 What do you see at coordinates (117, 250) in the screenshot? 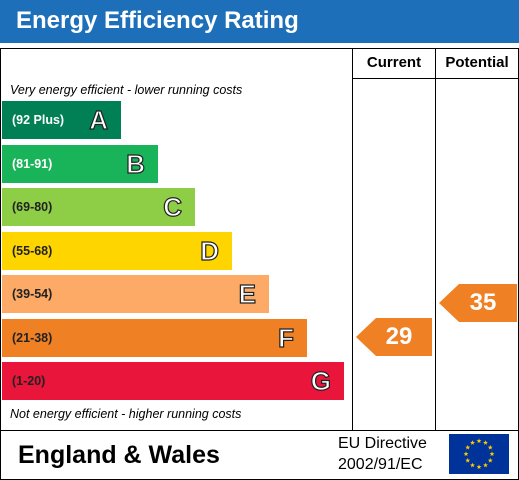
I see `band-d: (55-68) D` at bounding box center [117, 250].